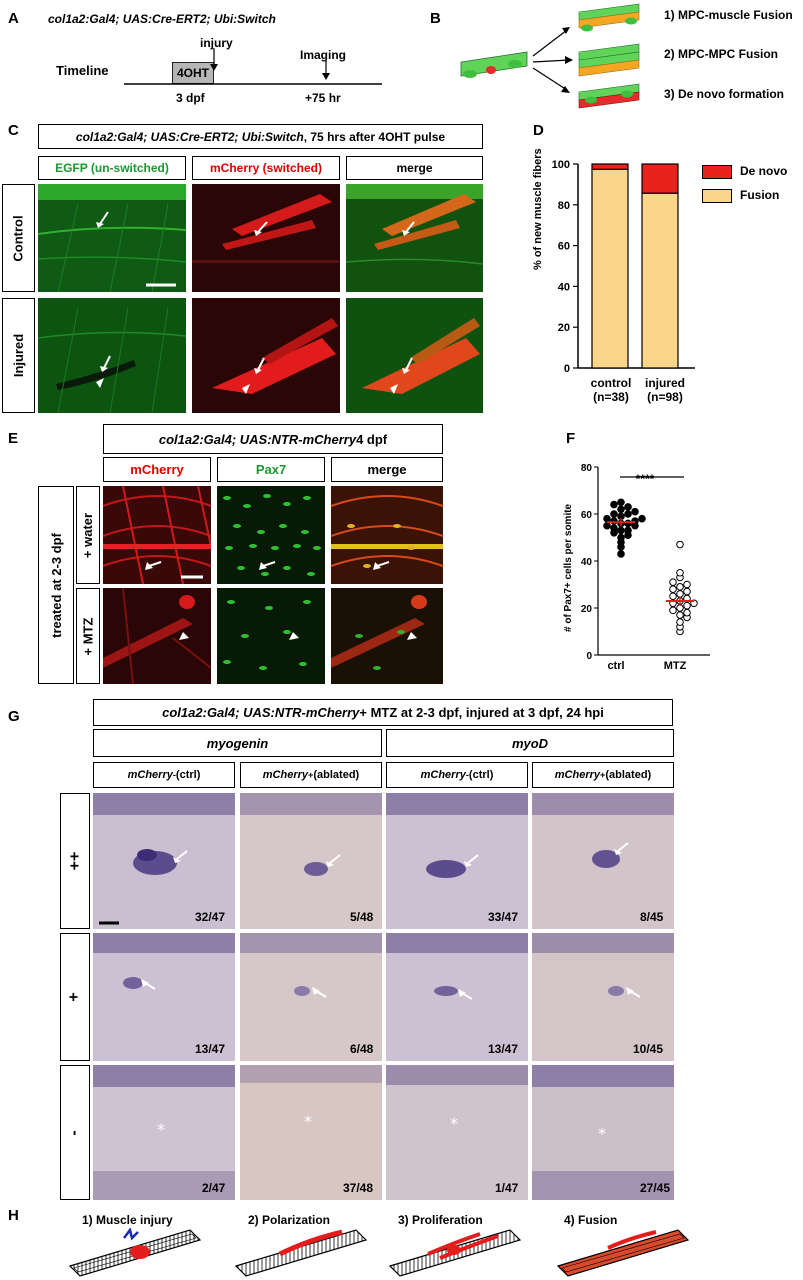 This screenshot has height=1280, width=803. Describe the element at coordinates (587, 468) in the screenshot. I see `chart-f-ytick-label: 80` at that location.